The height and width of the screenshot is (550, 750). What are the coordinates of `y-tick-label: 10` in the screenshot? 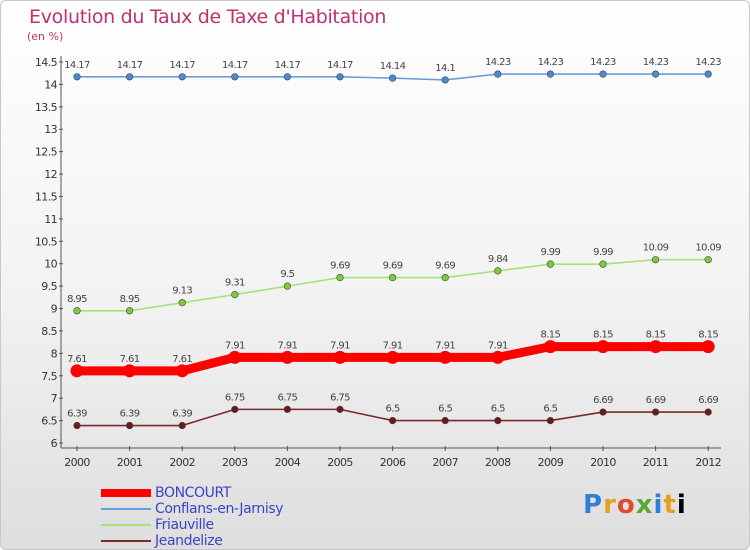 It's located at (50, 264).